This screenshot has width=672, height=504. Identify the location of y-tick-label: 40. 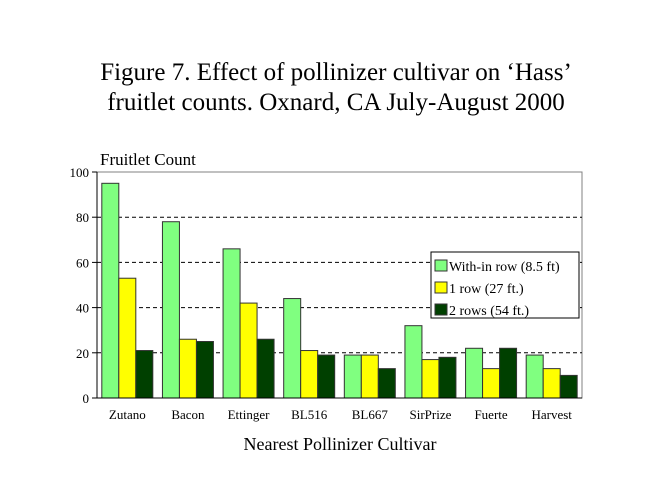
(82, 308).